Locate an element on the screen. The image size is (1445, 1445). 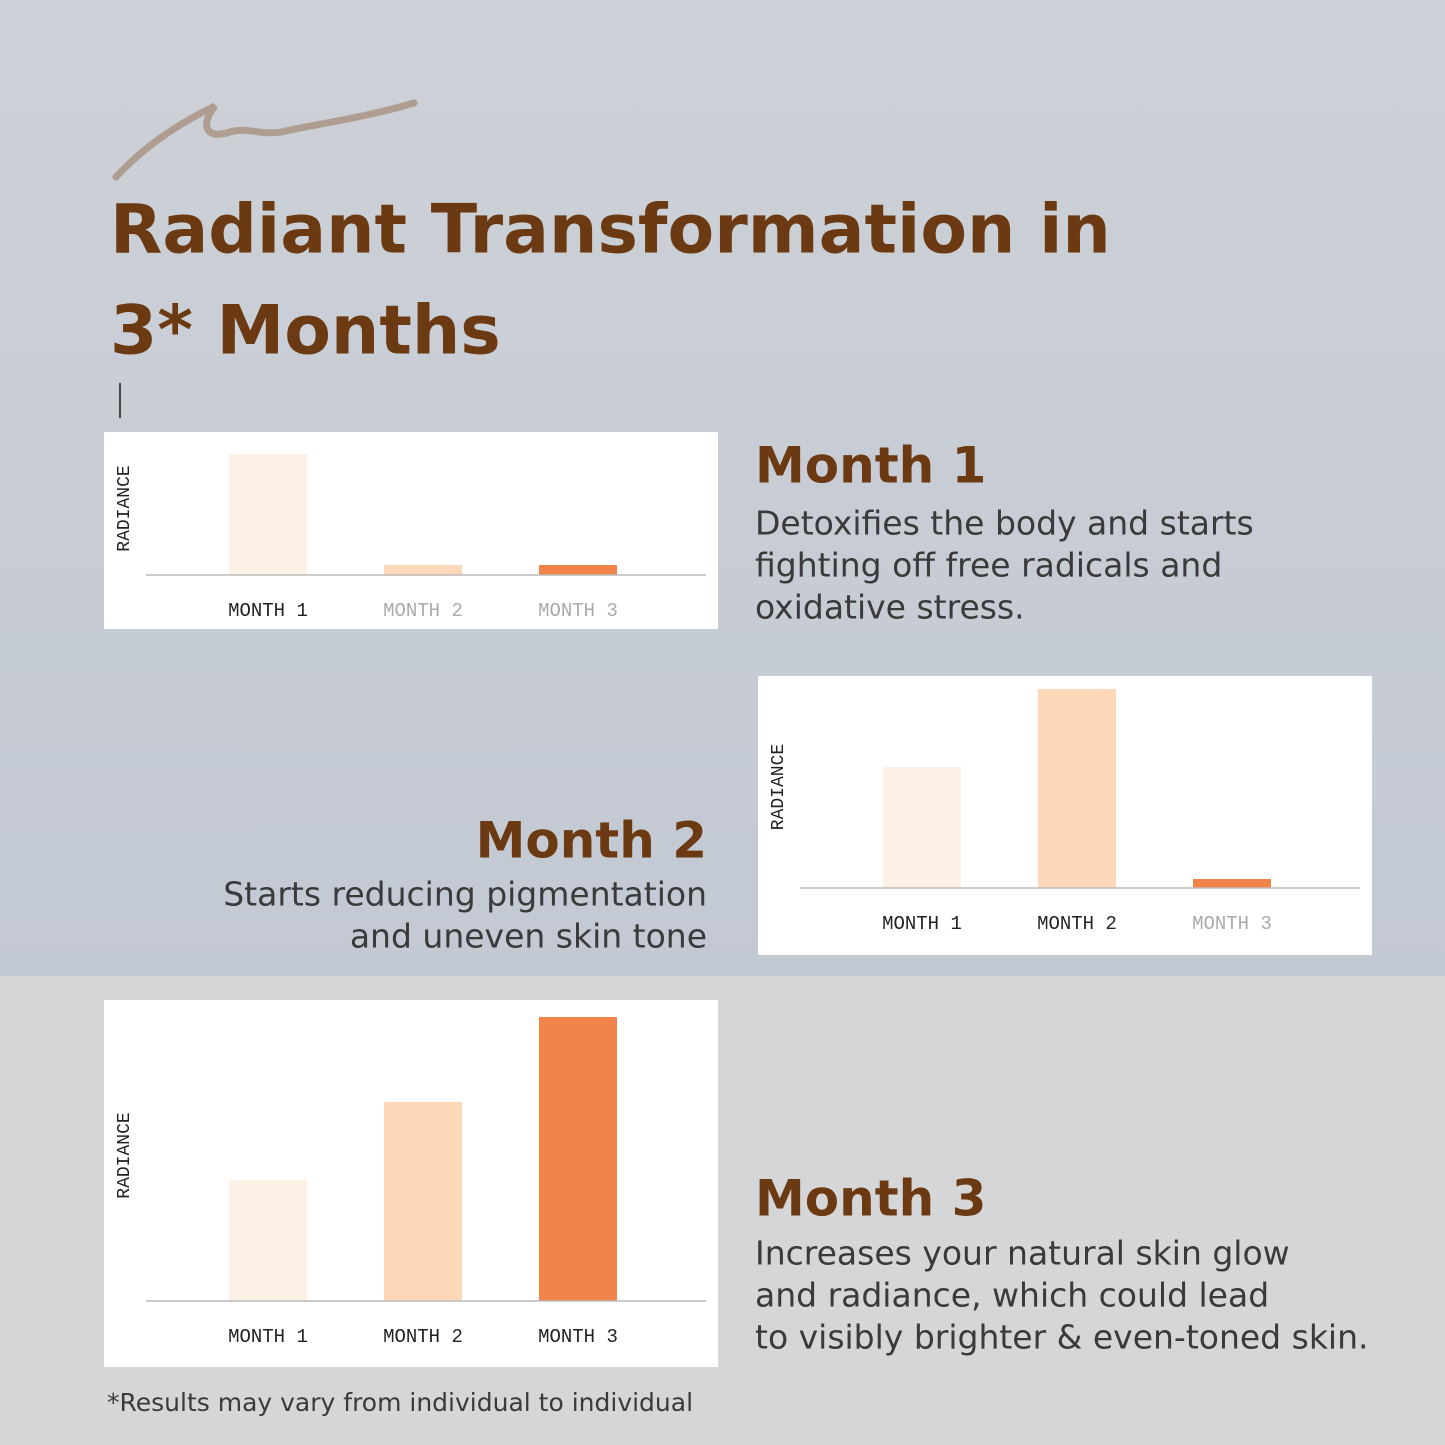
section-text: oxidative stress. is located at coordinates (890, 607).